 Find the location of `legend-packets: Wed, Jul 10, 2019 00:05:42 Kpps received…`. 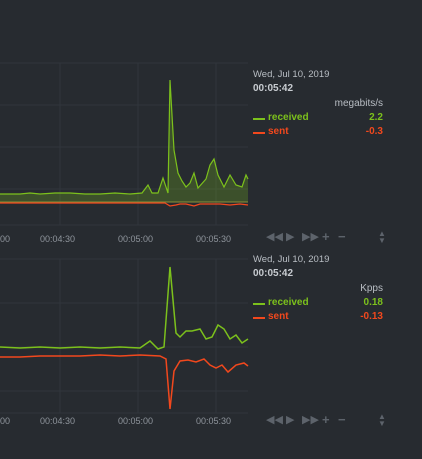

legend-packets: Wed, Jul 10, 2019 00:05:42 Kpps received… is located at coordinates (318, 294).